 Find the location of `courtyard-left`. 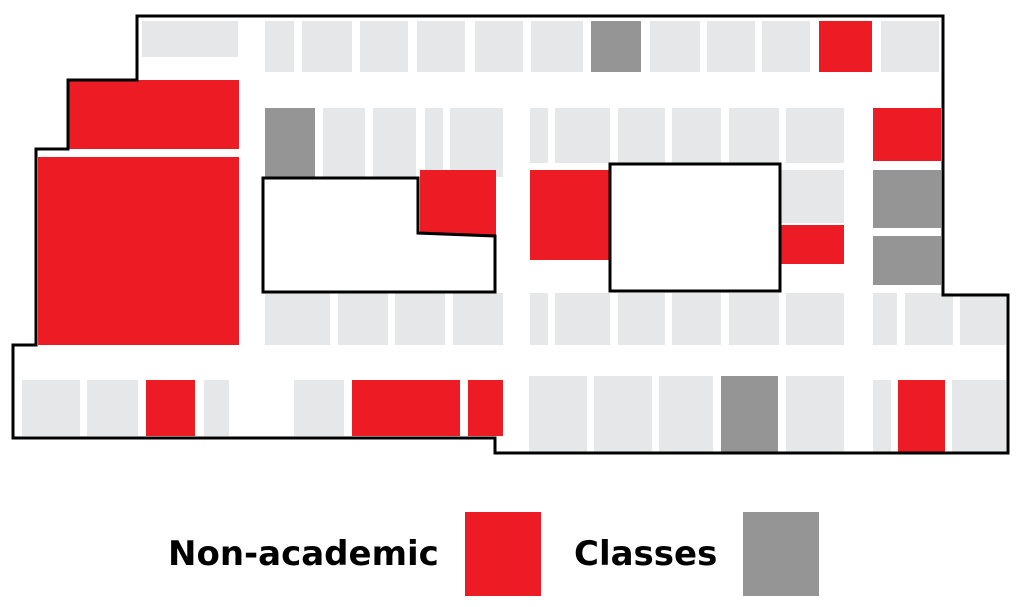

courtyard-left is located at coordinates (379, 235).